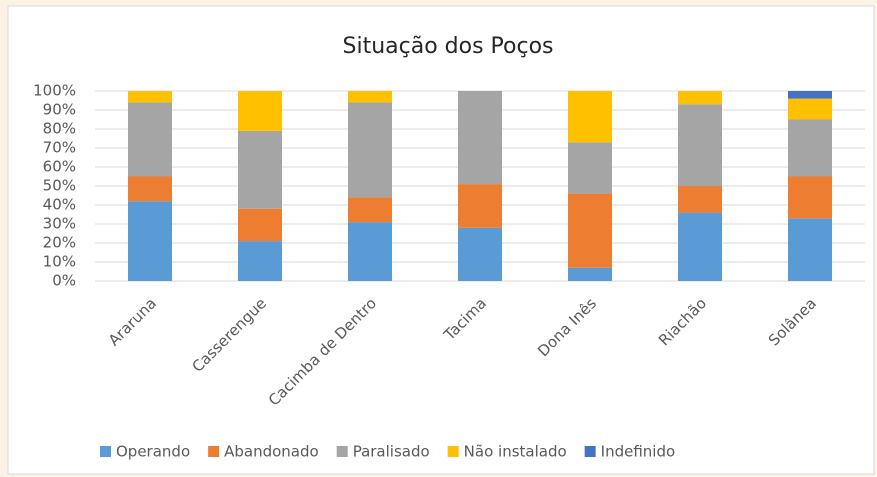 This screenshot has width=877, height=477. What do you see at coordinates (515, 452) in the screenshot?
I see `legend-label: Não instalado` at bounding box center [515, 452].